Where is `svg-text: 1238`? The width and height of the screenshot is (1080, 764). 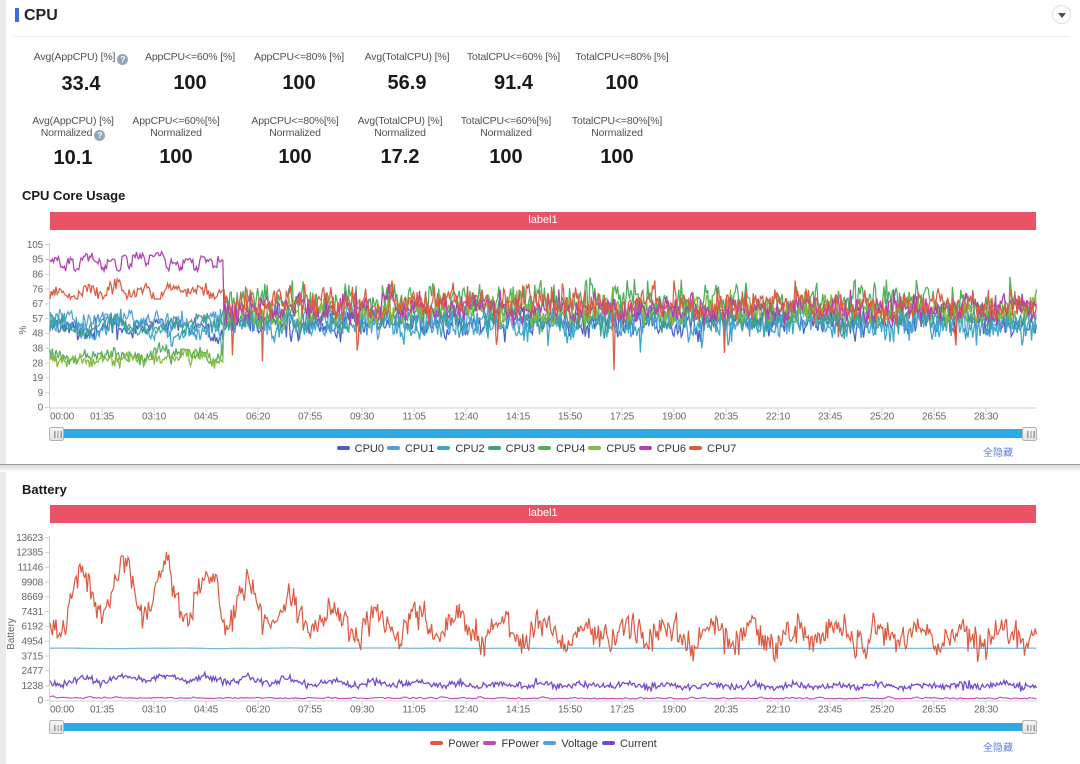
svg-text: 1238 is located at coordinates (33, 686).